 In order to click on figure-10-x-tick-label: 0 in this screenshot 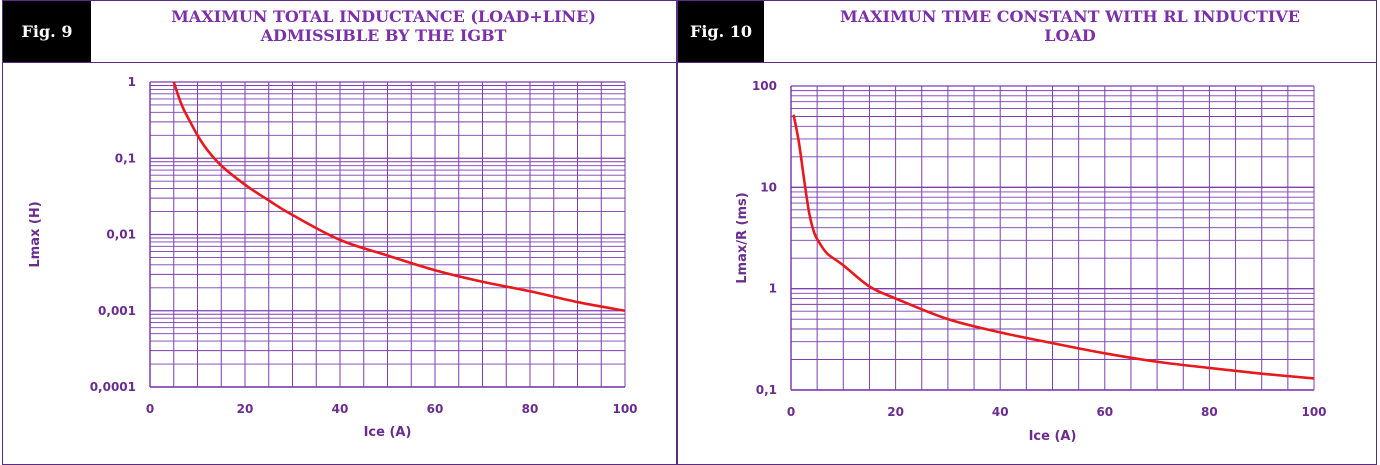, I will do `click(791, 412)`.